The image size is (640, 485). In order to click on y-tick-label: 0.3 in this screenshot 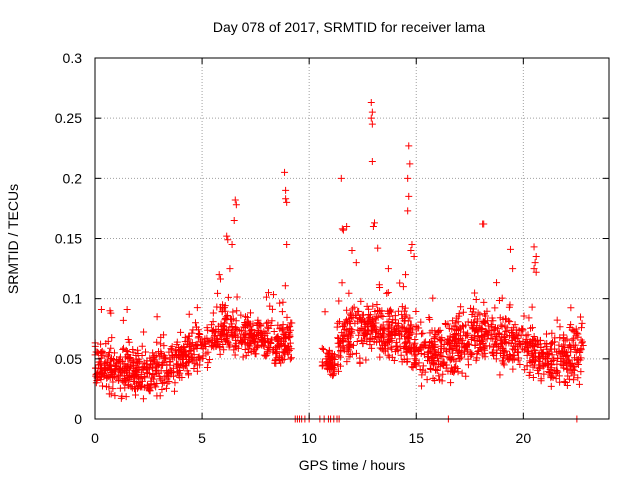, I will do `click(73, 58)`.